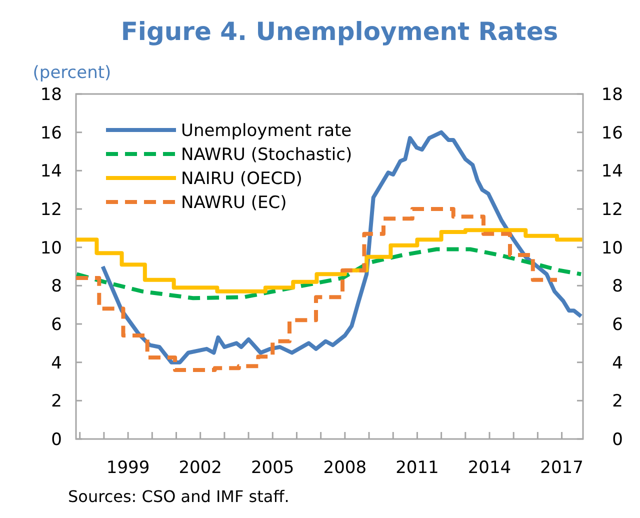  What do you see at coordinates (617, 440) in the screenshot?
I see `y2-tick-label: 0` at bounding box center [617, 440].